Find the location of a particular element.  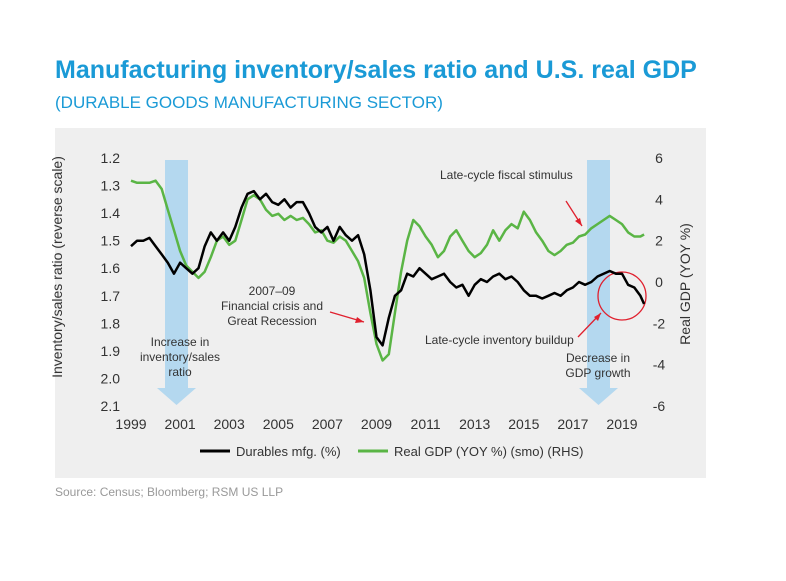

annotation: Increase in is located at coordinates (180, 342).